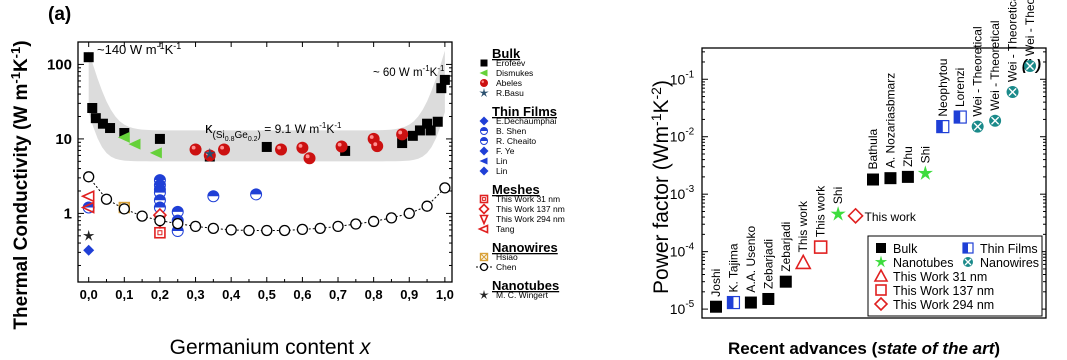 This screenshot has width=1067, height=360. I want to click on y-tick-label: 10-1, so click(682, 78).